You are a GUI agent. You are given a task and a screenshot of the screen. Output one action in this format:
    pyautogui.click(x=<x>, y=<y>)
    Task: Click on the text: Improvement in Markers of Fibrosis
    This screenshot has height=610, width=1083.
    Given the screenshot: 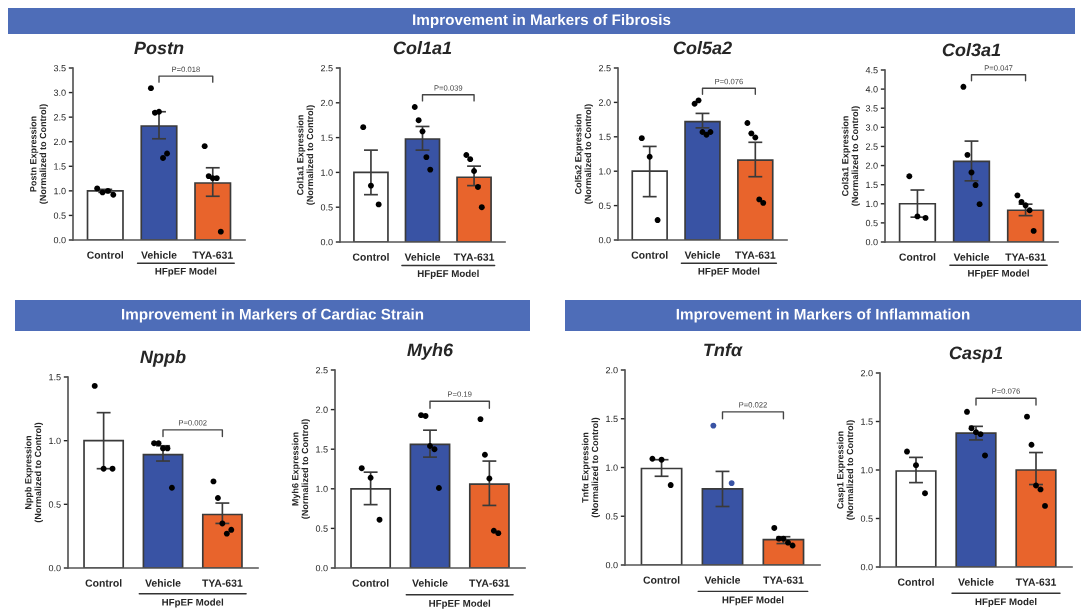 What is the action you would take?
    pyautogui.click(x=542, y=21)
    